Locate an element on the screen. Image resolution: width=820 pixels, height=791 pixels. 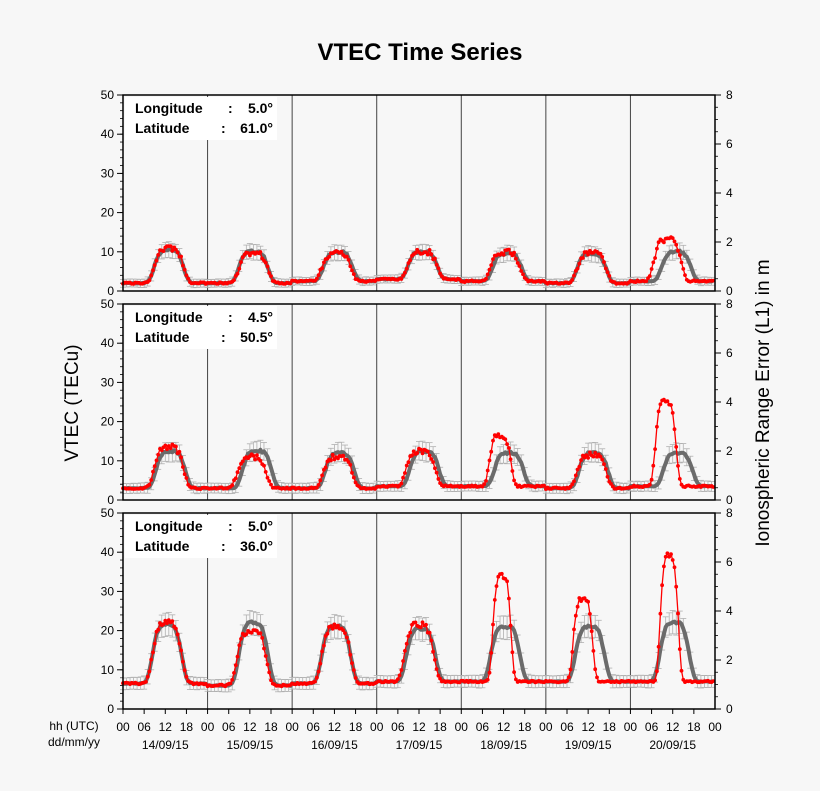
right-y-tick-label: 6 is located at coordinates (729, 144).